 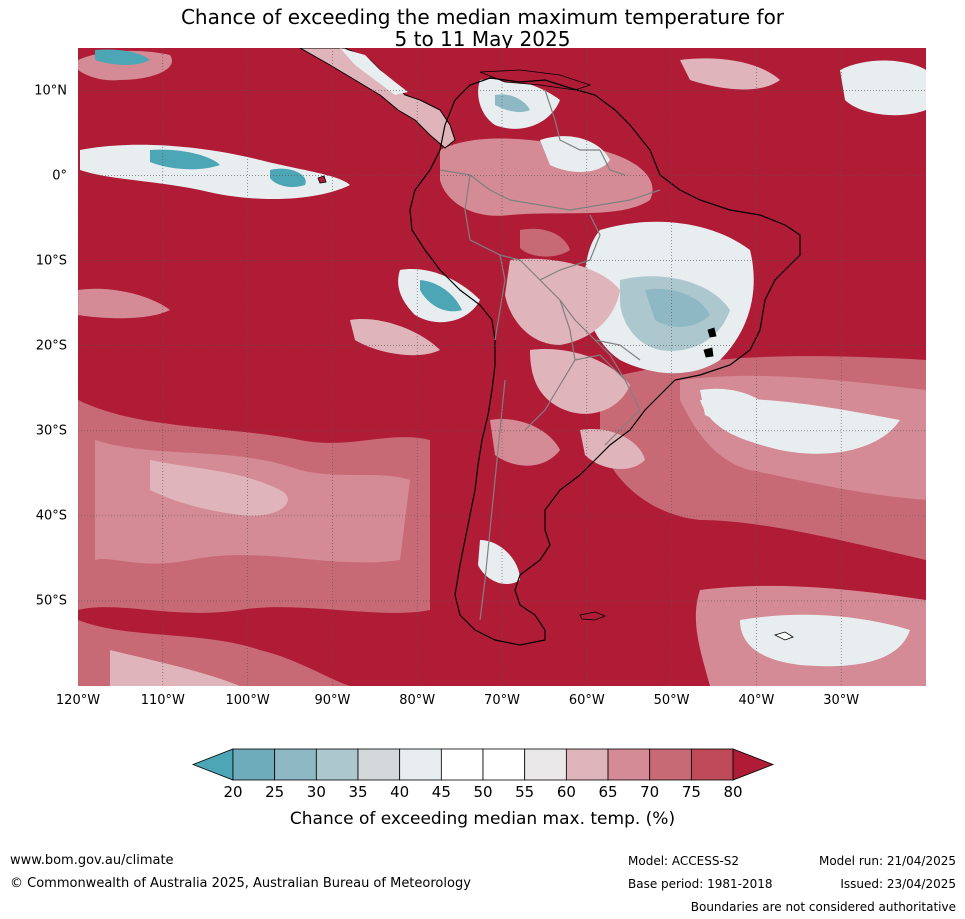 What do you see at coordinates (51, 516) in the screenshot?
I see `latitude-label: 40°S` at bounding box center [51, 516].